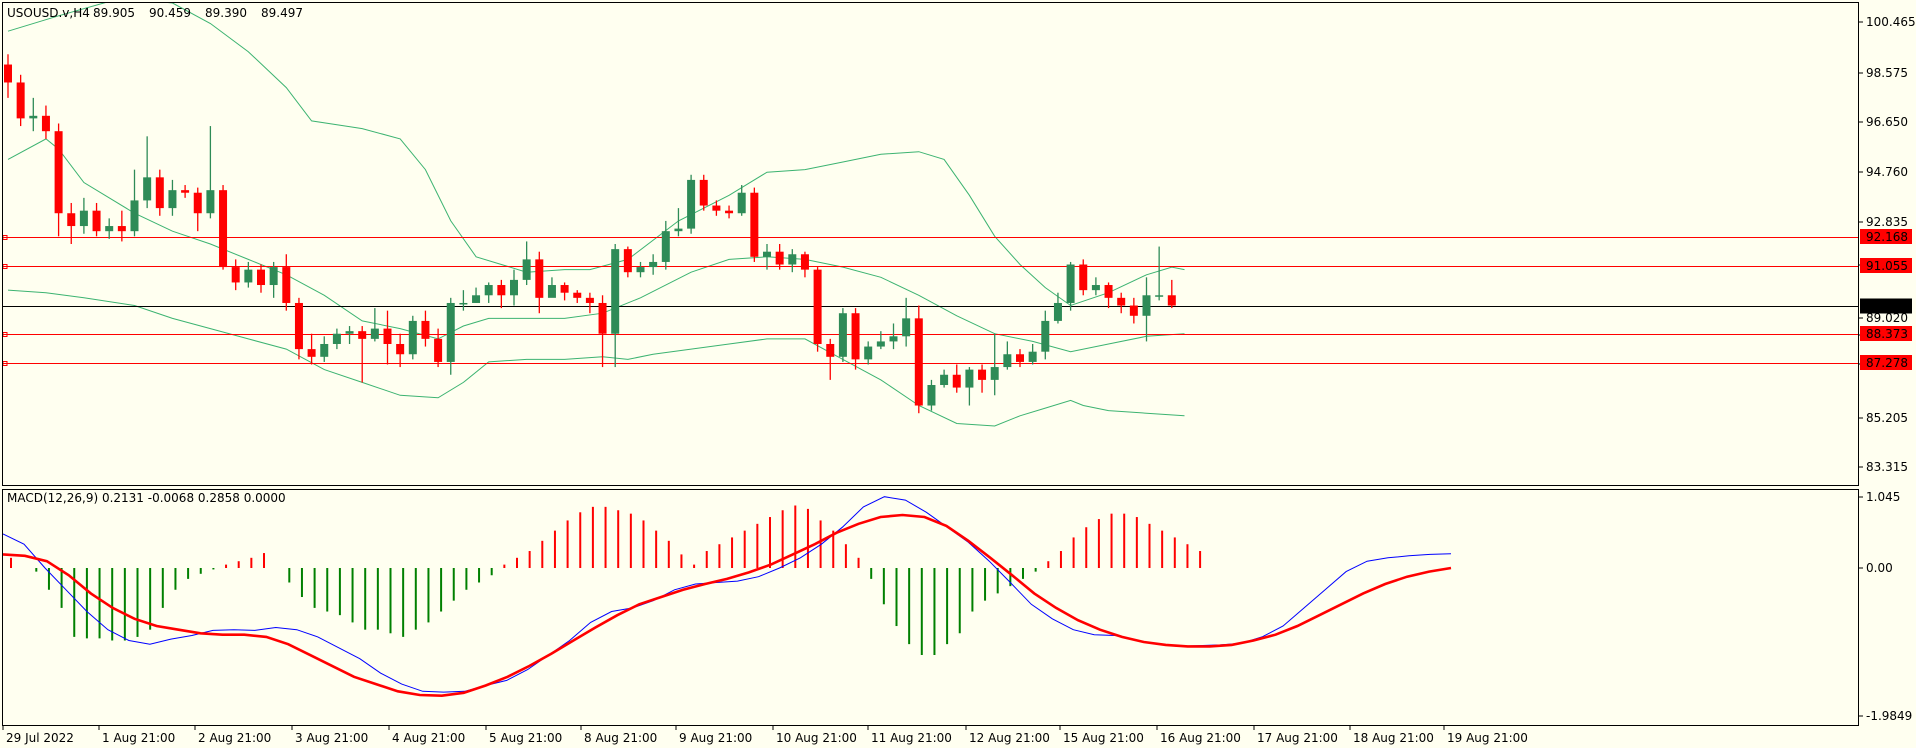 Image resolution: width=1916 pixels, height=748 pixels. Describe the element at coordinates (1103, 738) in the screenshot. I see `x-tick-label: 15 Aug 21:00` at that location.